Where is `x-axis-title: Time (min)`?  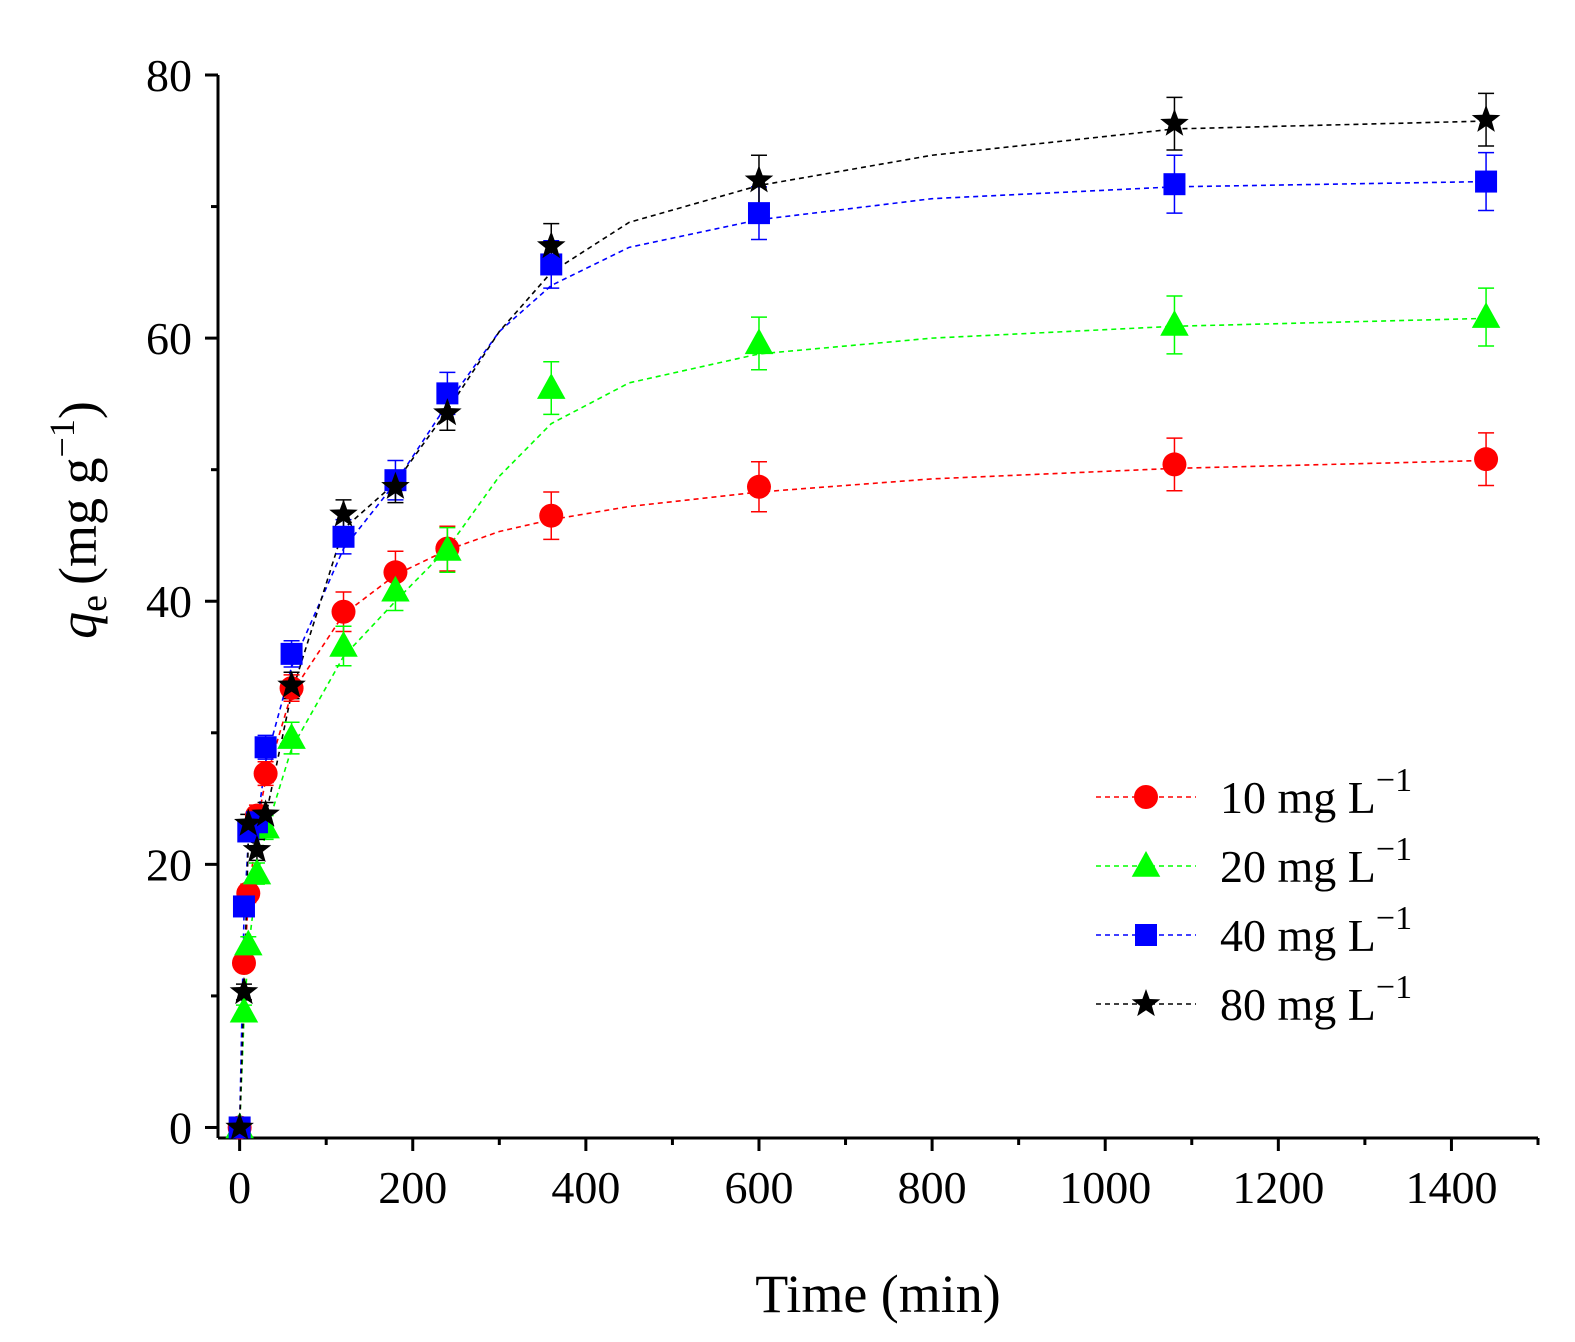
x-axis-title: Time (min) is located at coordinates (878, 1294).